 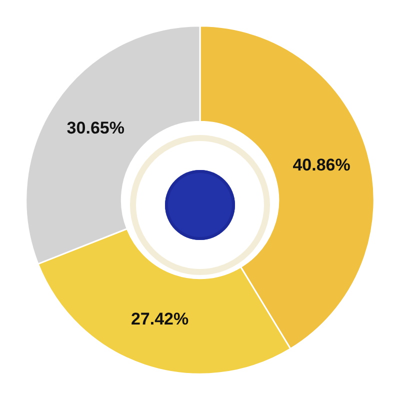 I want to click on data-label: 40.86%, so click(x=321, y=165).